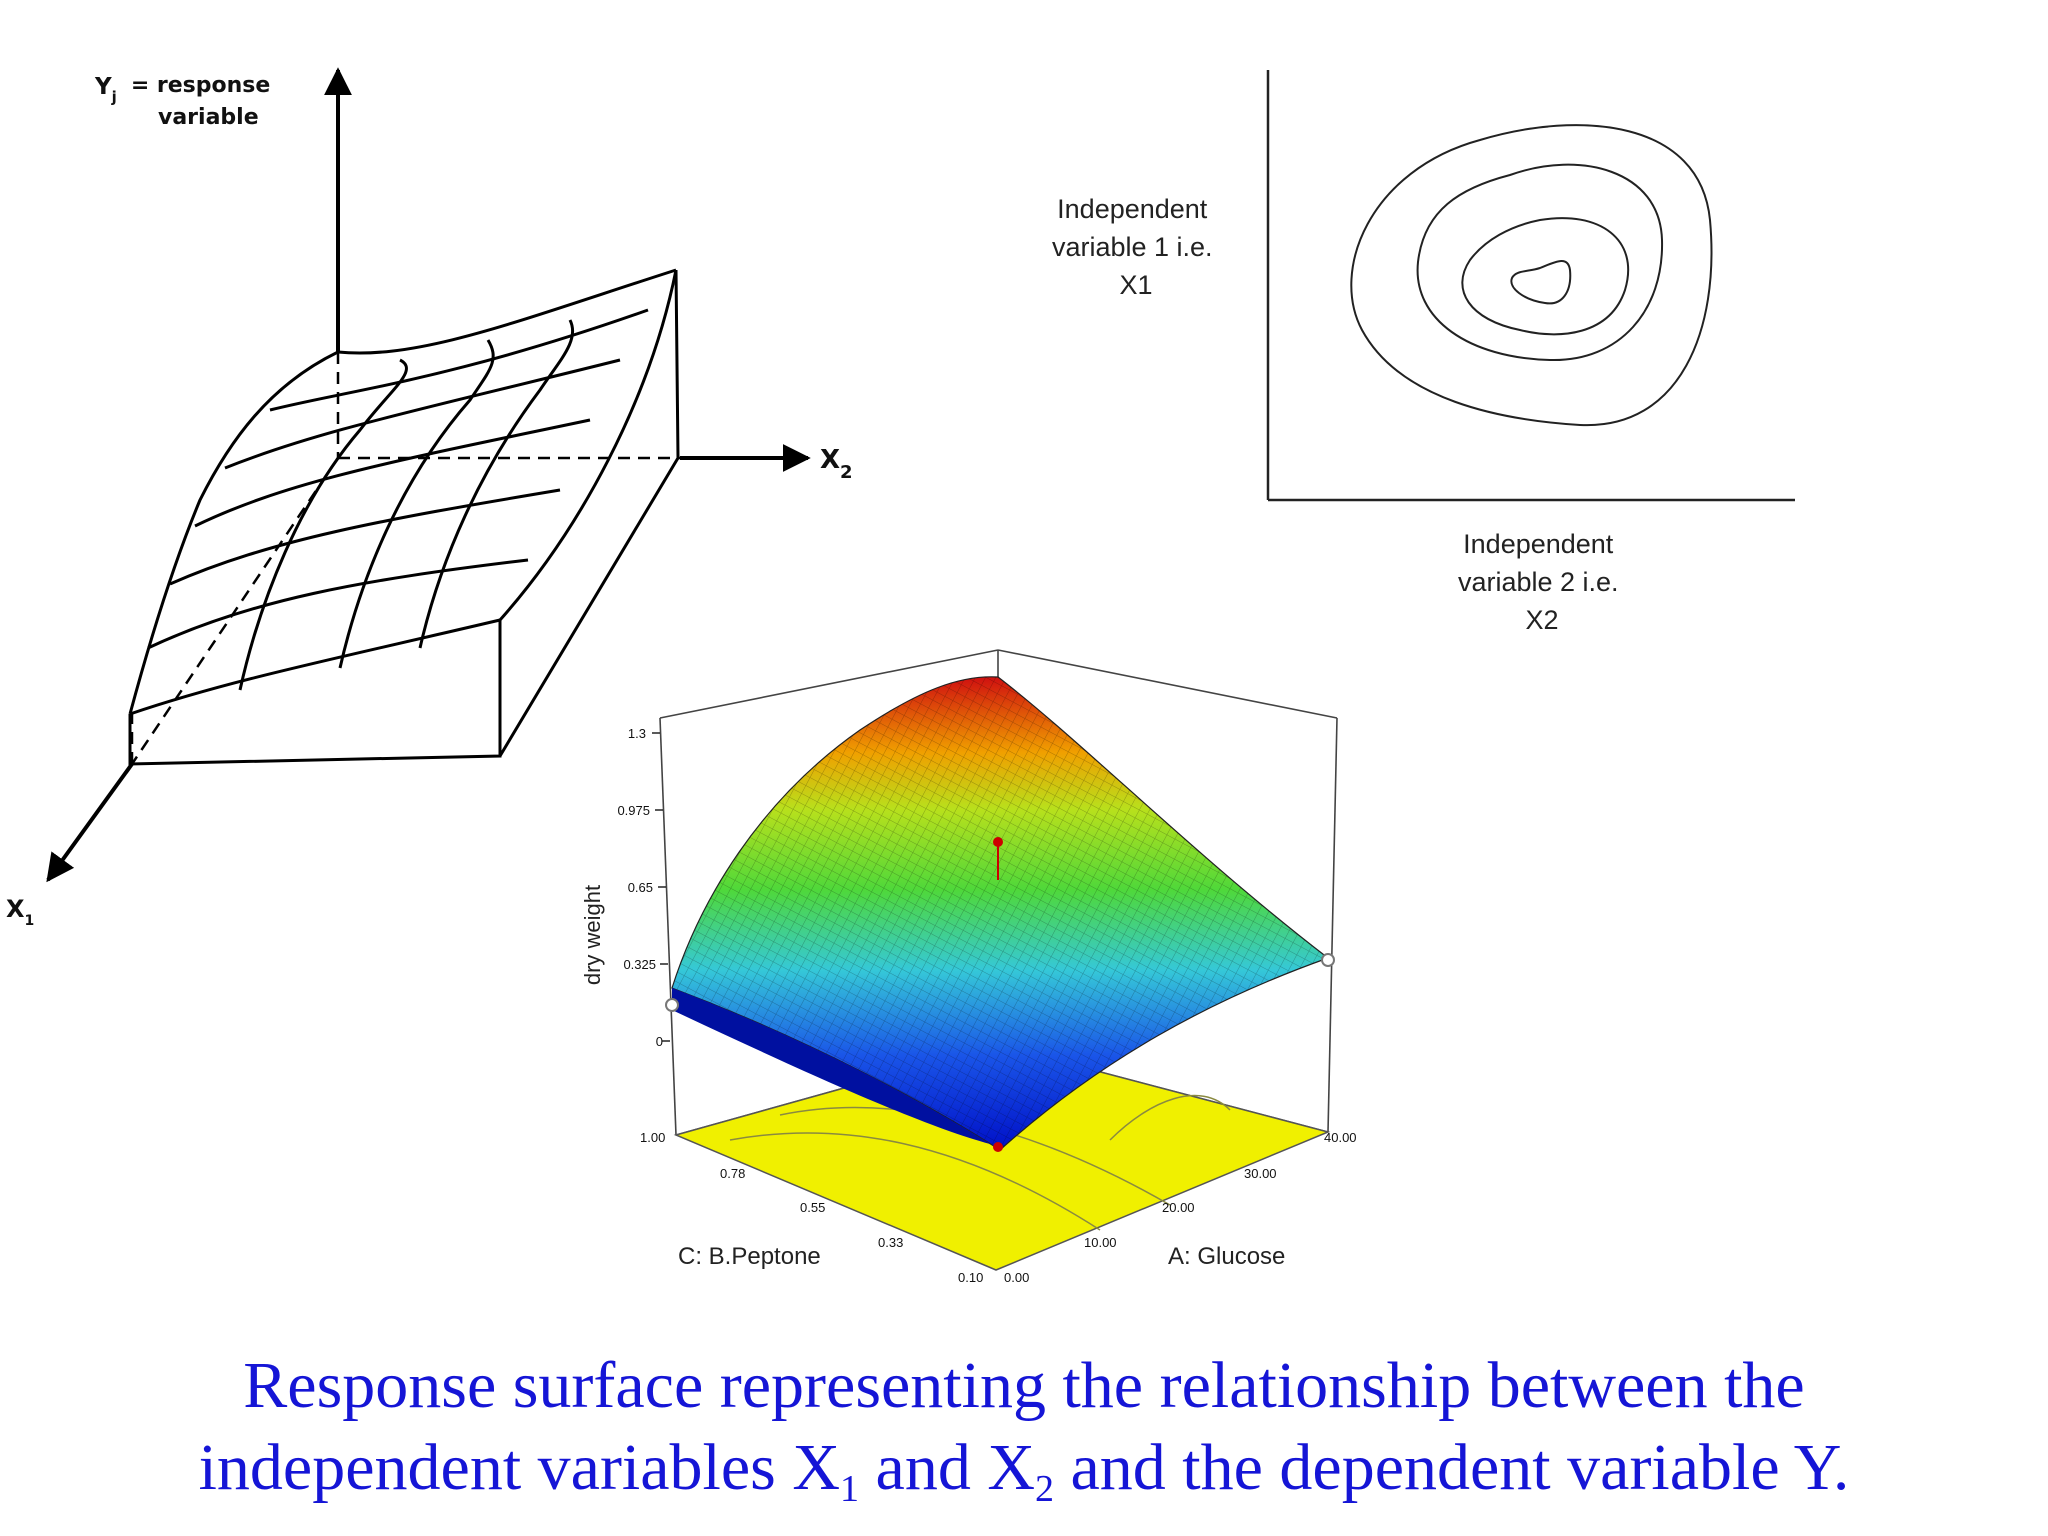 The image size is (2048, 1536). What do you see at coordinates (1016, 1277) in the screenshot?
I see `a-tick-1: 0.00` at bounding box center [1016, 1277].